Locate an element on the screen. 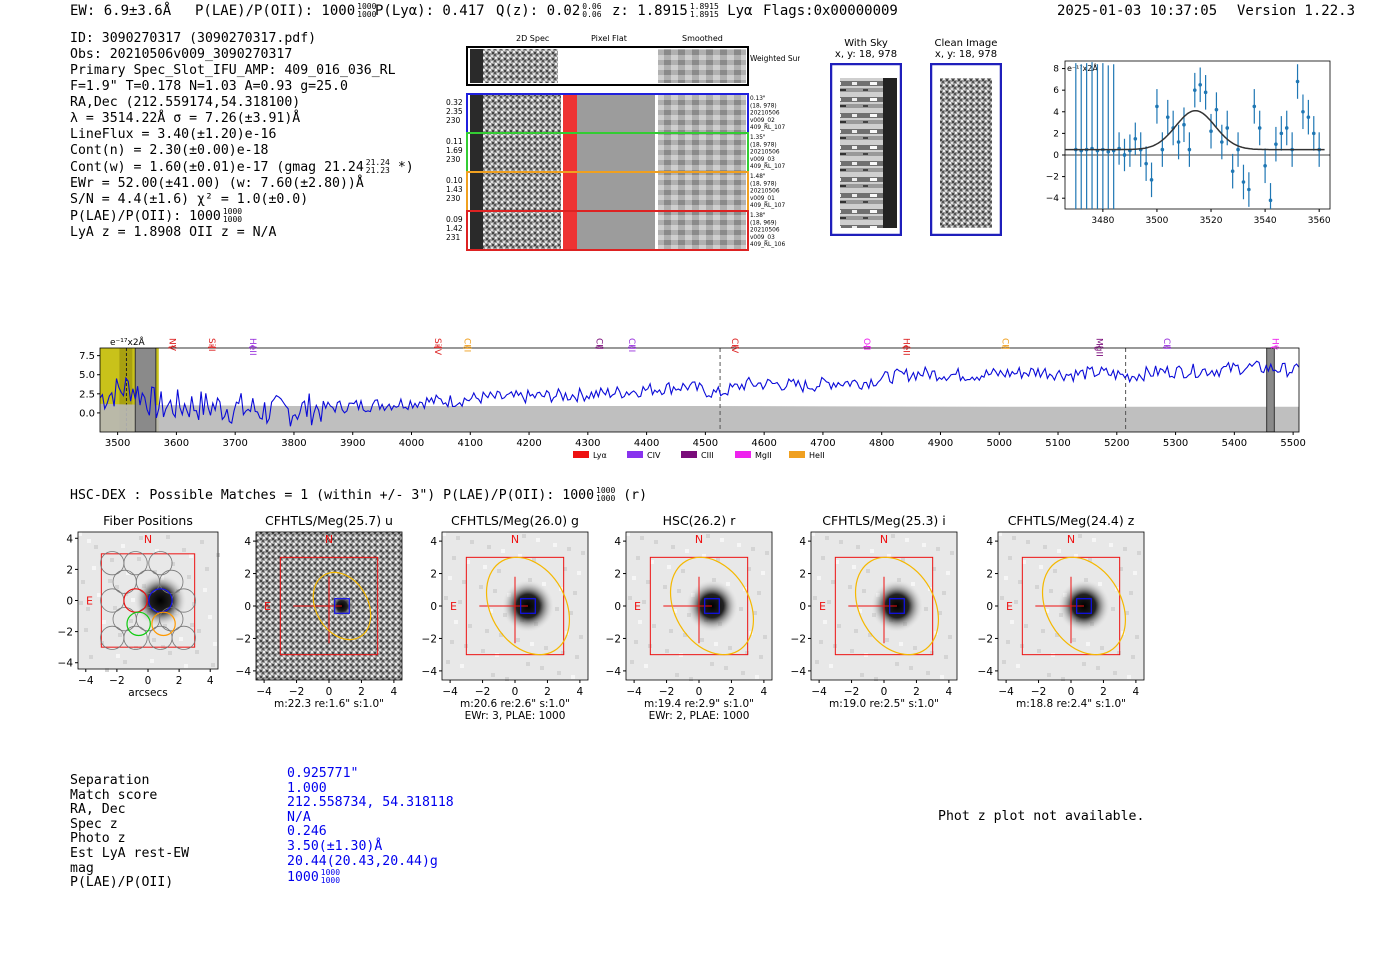  panel-ytick-label: −2 is located at coordinates (985, 639).